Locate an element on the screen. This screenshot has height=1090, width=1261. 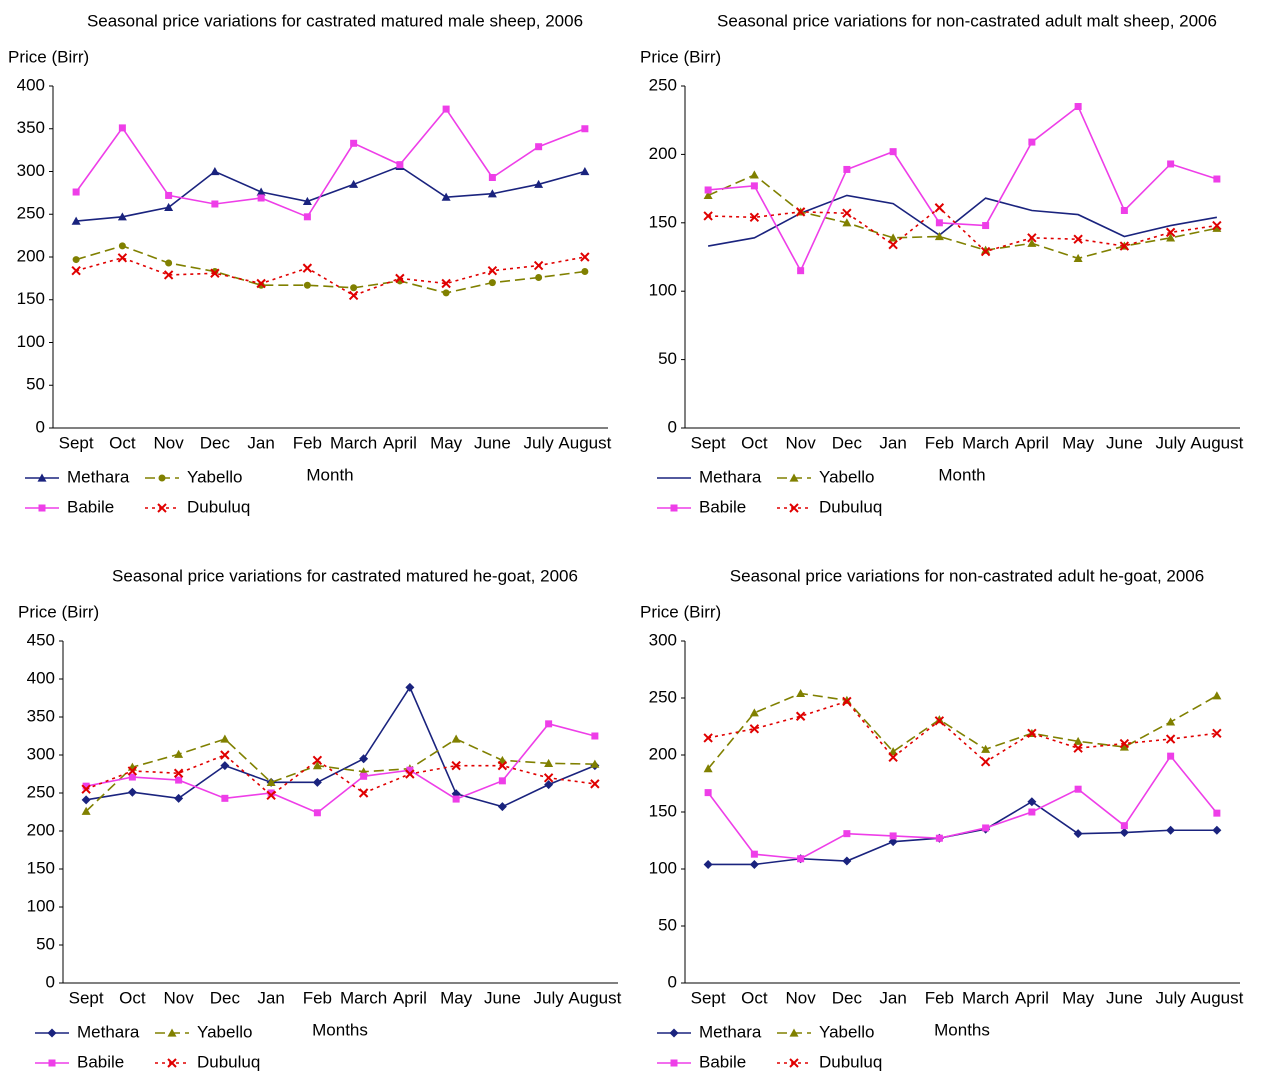
legend-label: Babile is located at coordinates (100, 1061).